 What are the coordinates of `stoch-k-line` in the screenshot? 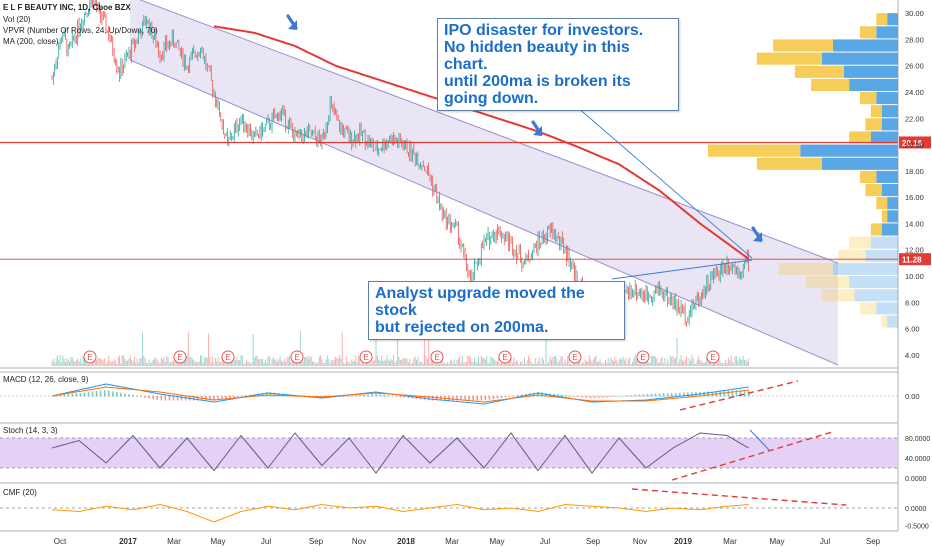 It's located at (400, 453).